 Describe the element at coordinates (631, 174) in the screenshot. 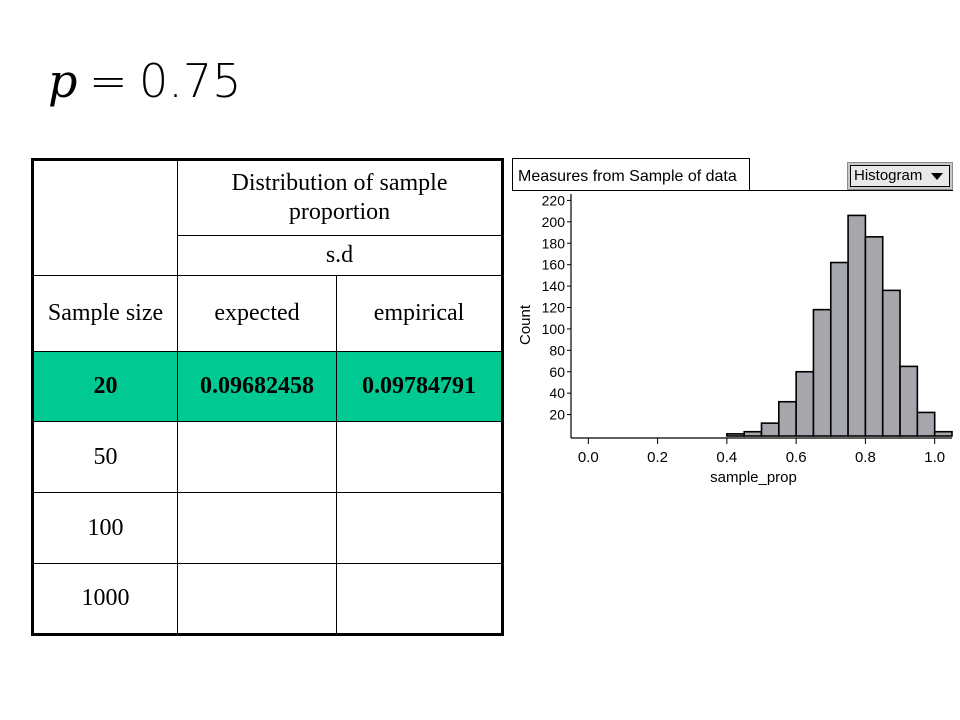

I see `histogram-window-title: Measures from Sample of data` at that location.